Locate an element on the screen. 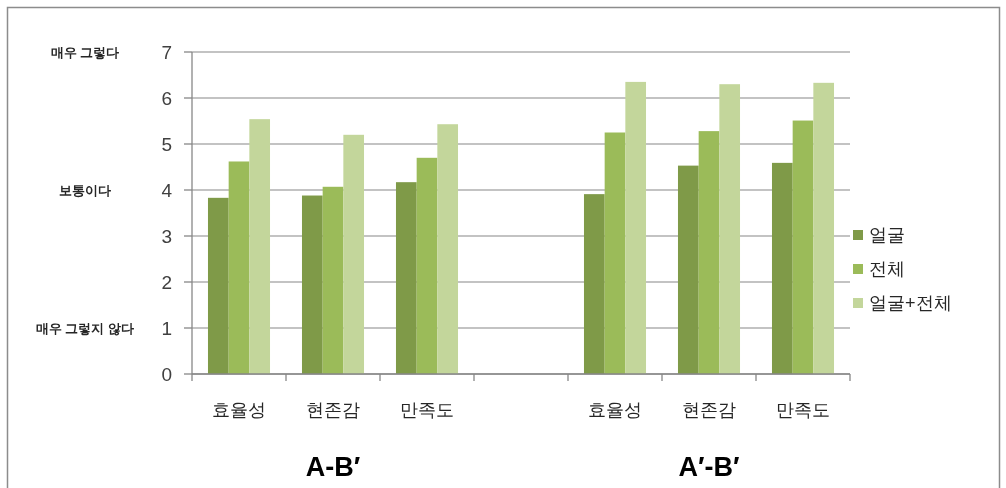  legend-label: 얼굴 is located at coordinates (887, 235).